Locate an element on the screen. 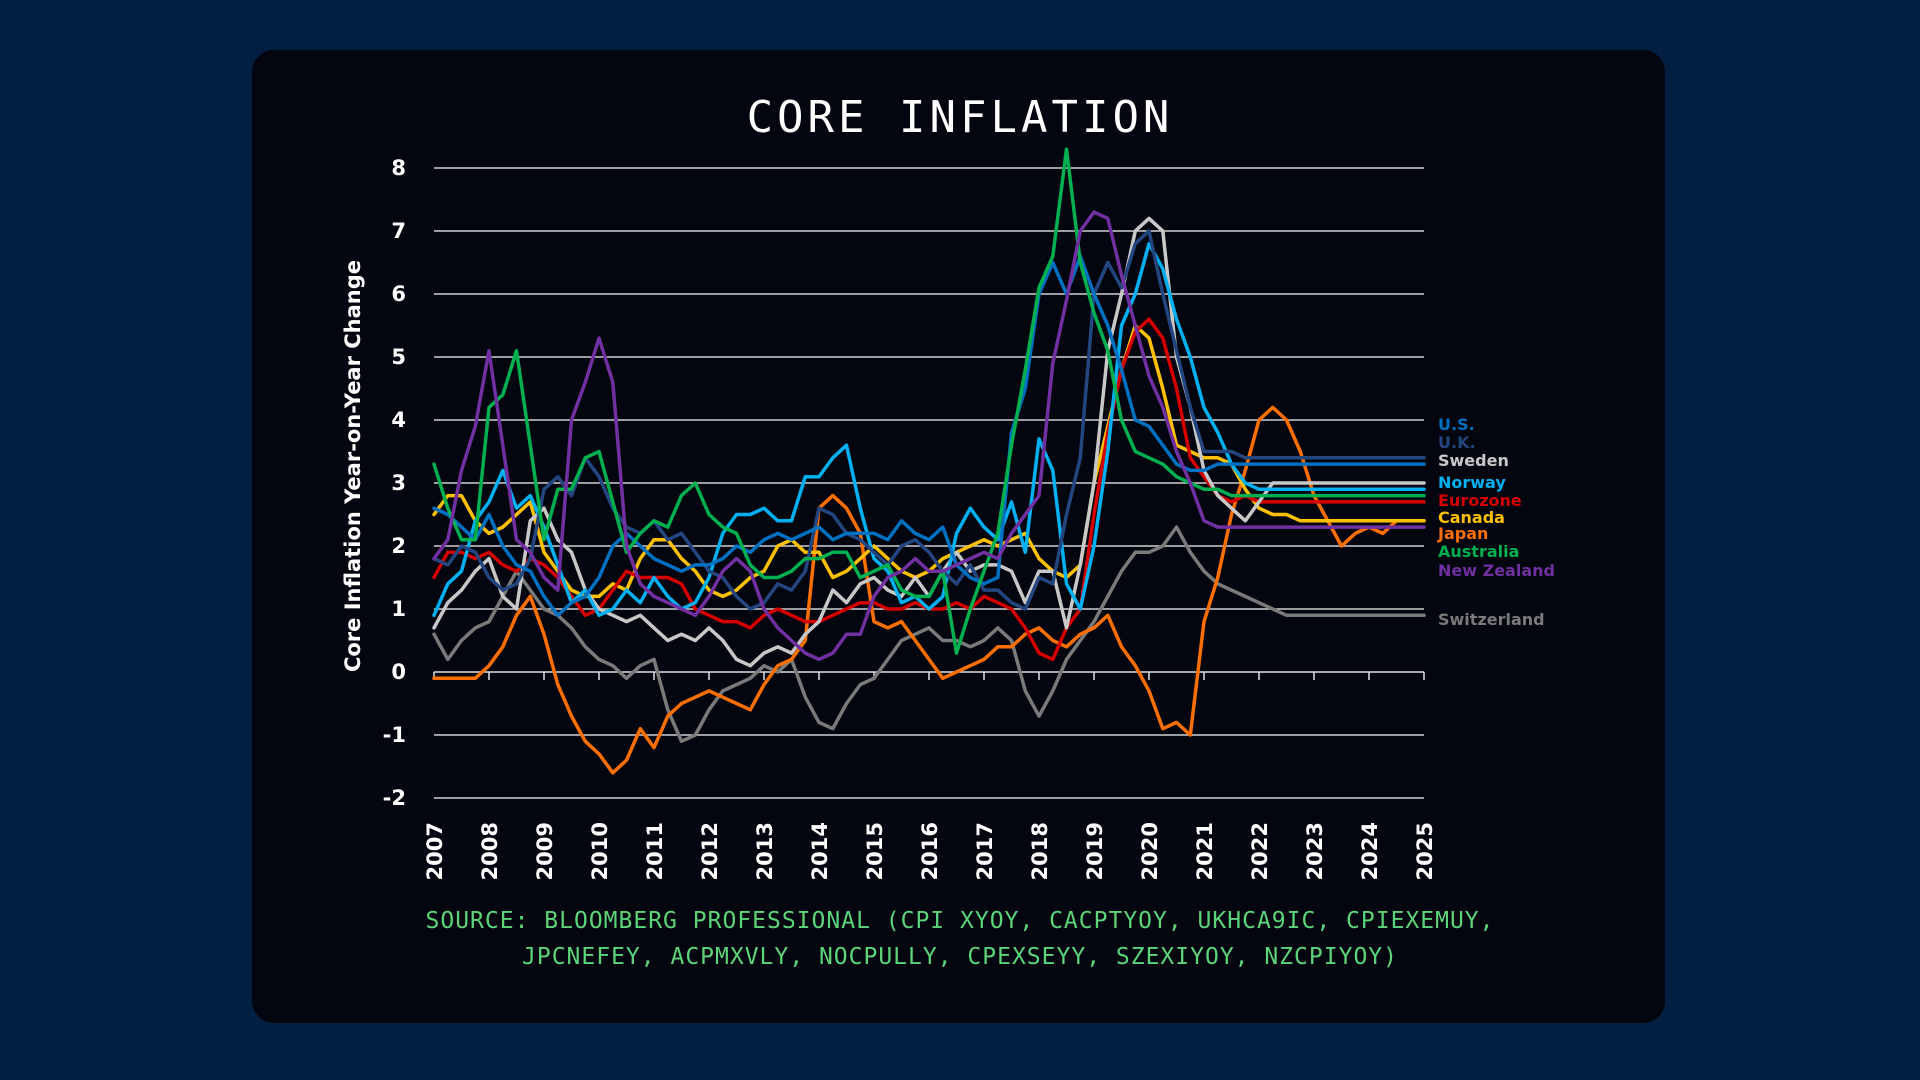 The image size is (1920, 1080). x-tick-label: 2012 is located at coordinates (710, 851).